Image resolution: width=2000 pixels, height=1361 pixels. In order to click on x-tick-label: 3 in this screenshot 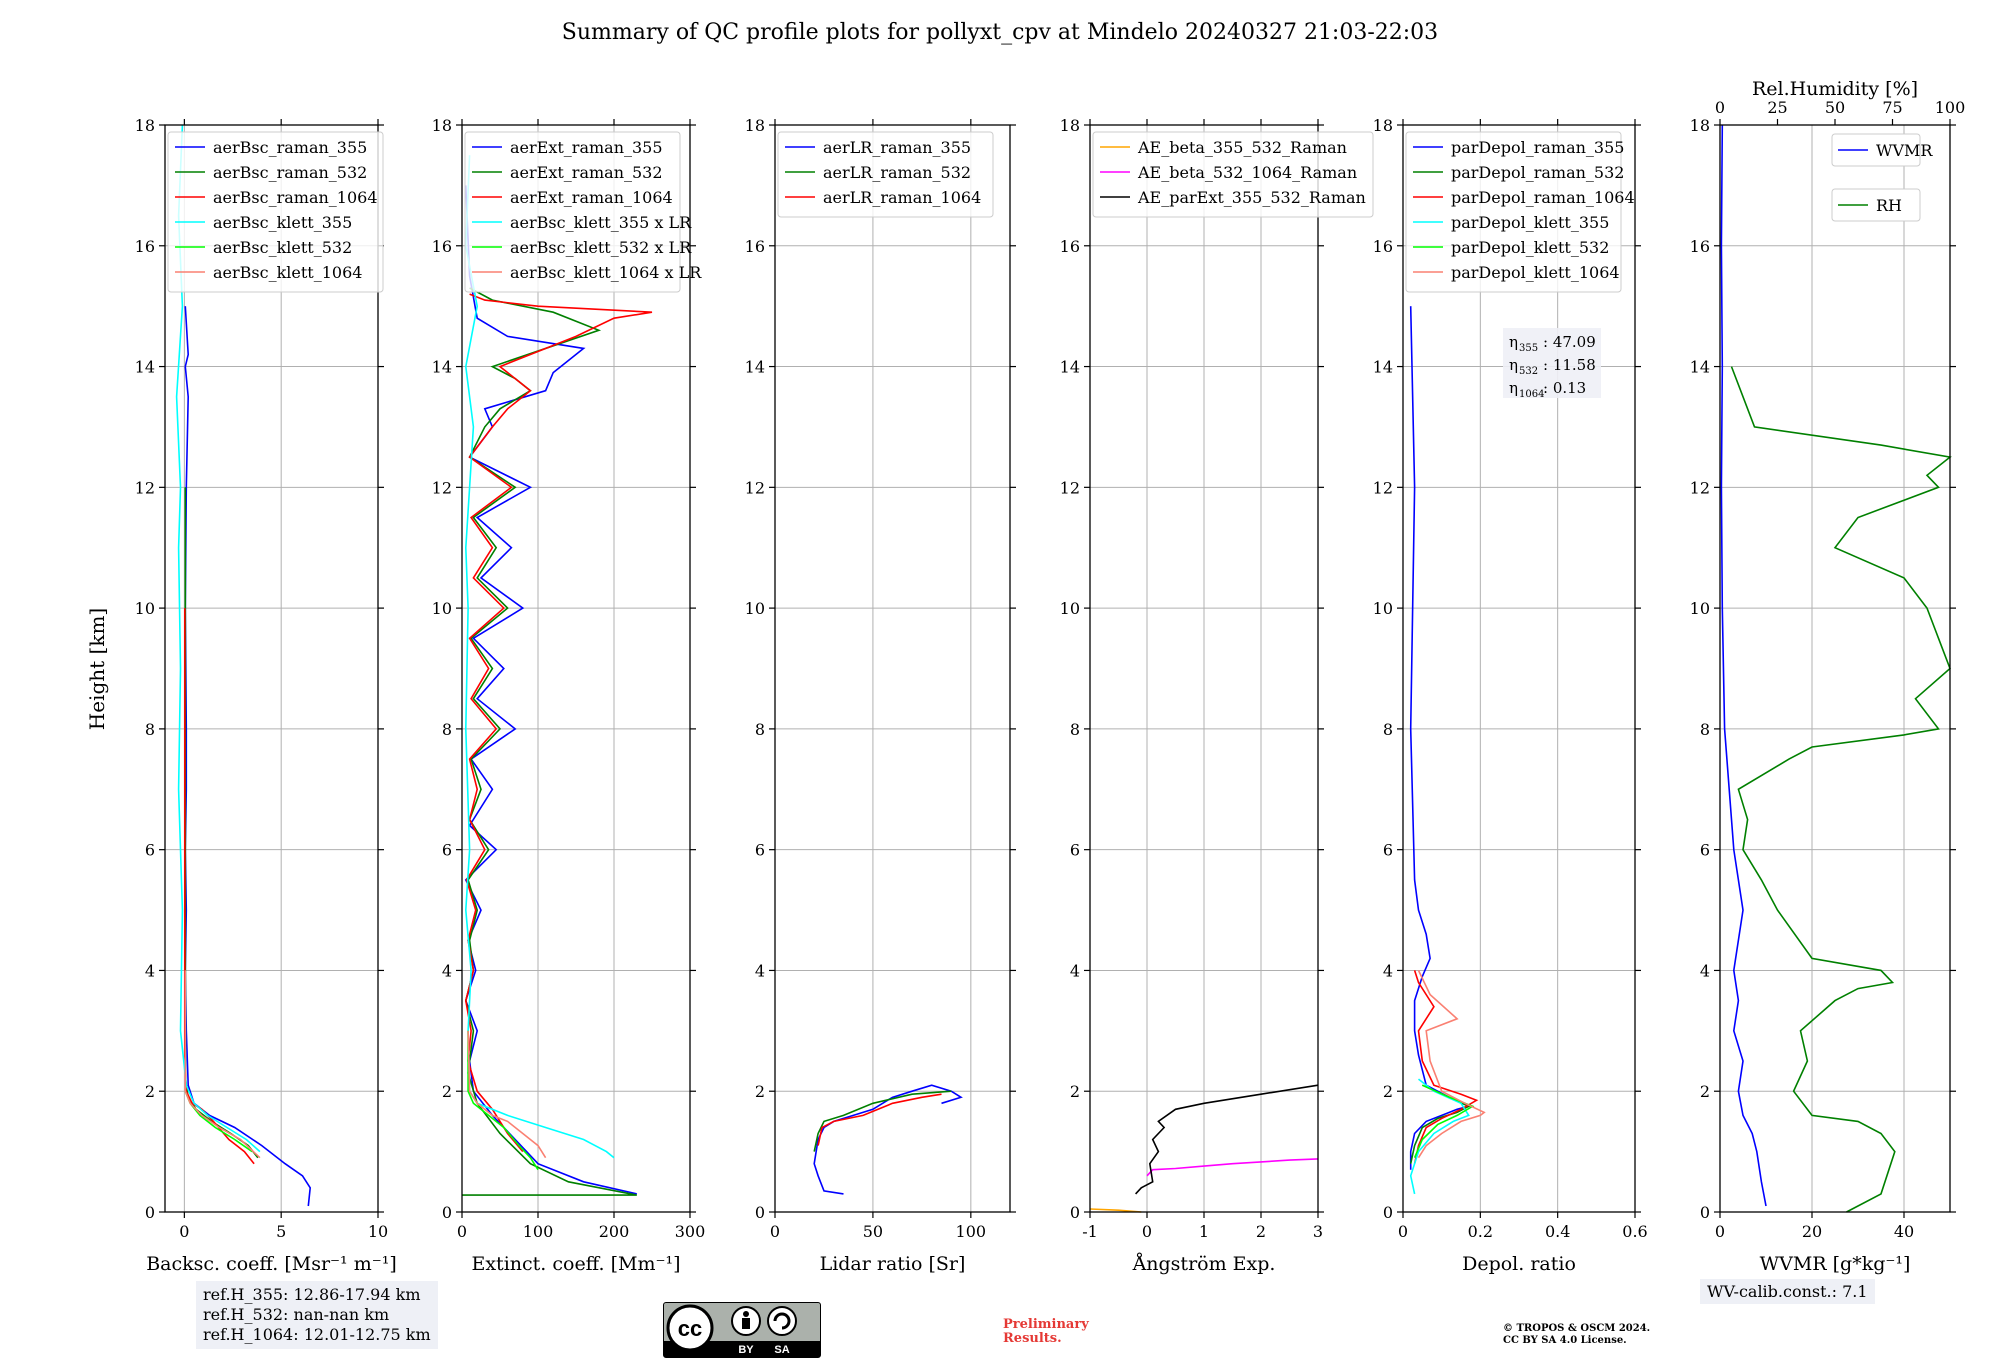, I will do `click(1318, 1231)`.